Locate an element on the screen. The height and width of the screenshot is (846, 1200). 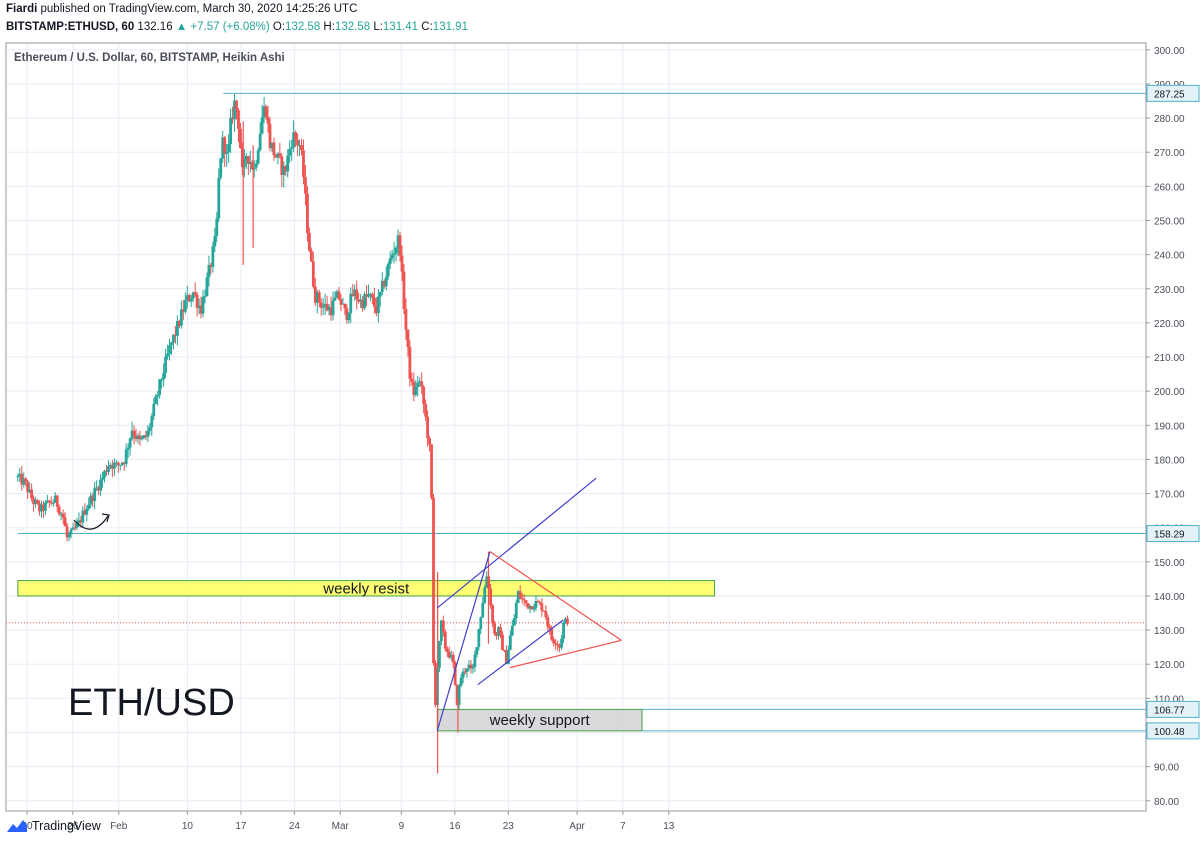
price-tag is located at coordinates (1173, 731).